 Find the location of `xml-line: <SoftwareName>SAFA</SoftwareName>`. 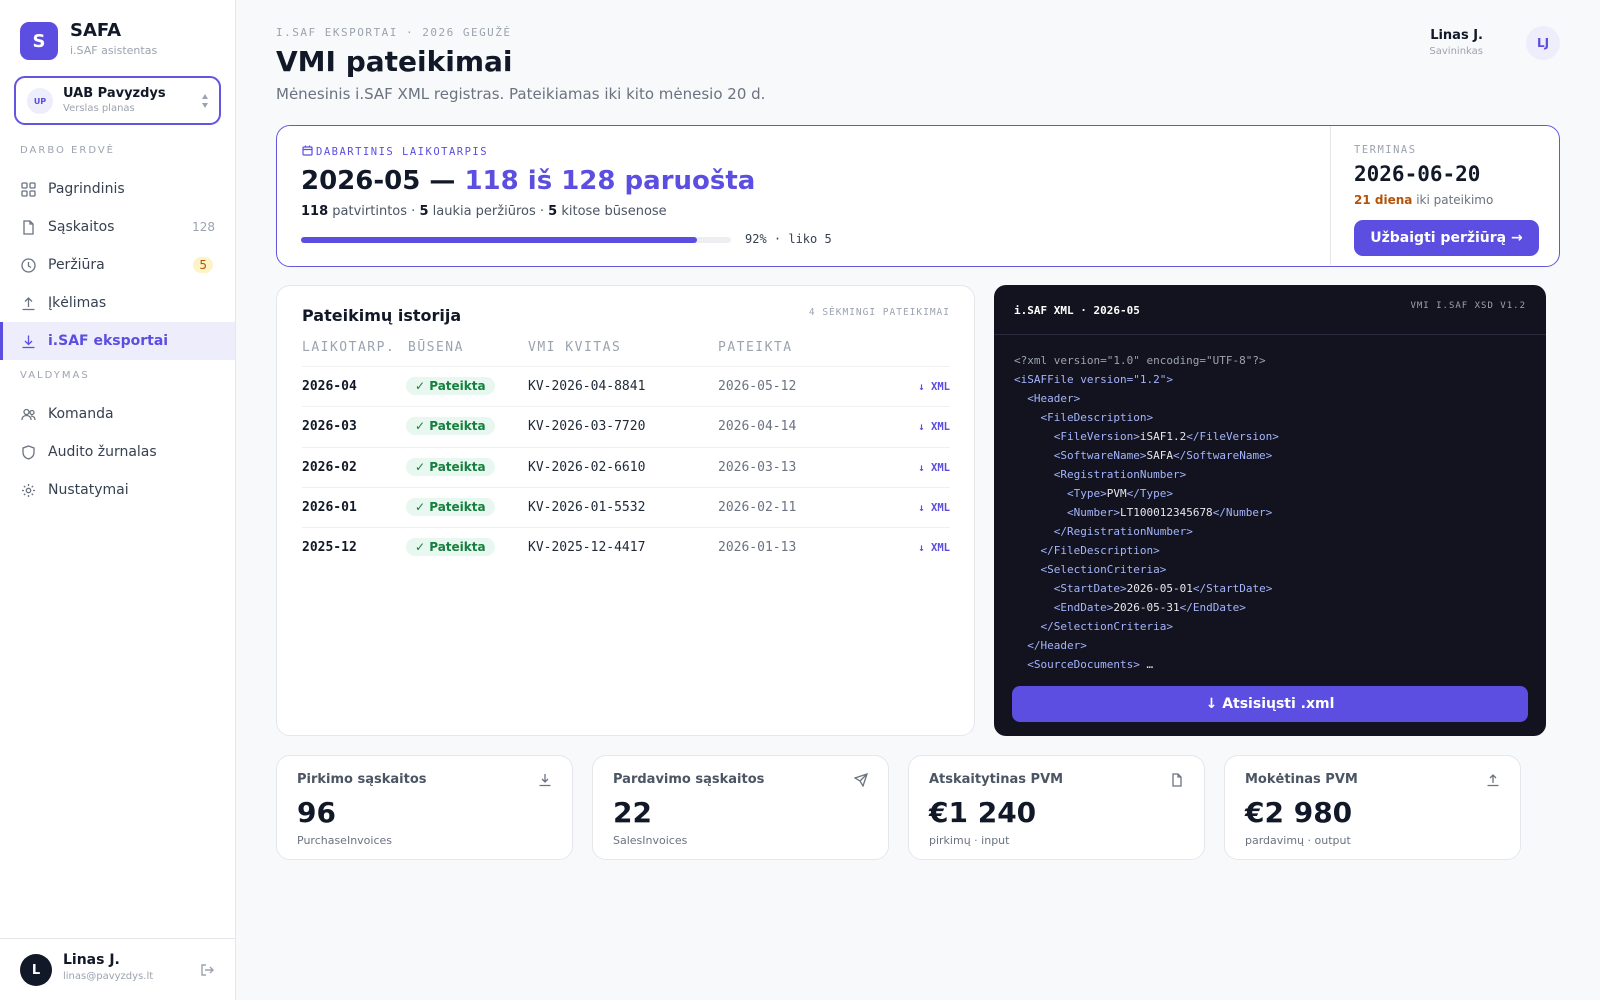

xml-line: <SoftwareName>SAFA</SoftwareName> is located at coordinates (1163, 455).